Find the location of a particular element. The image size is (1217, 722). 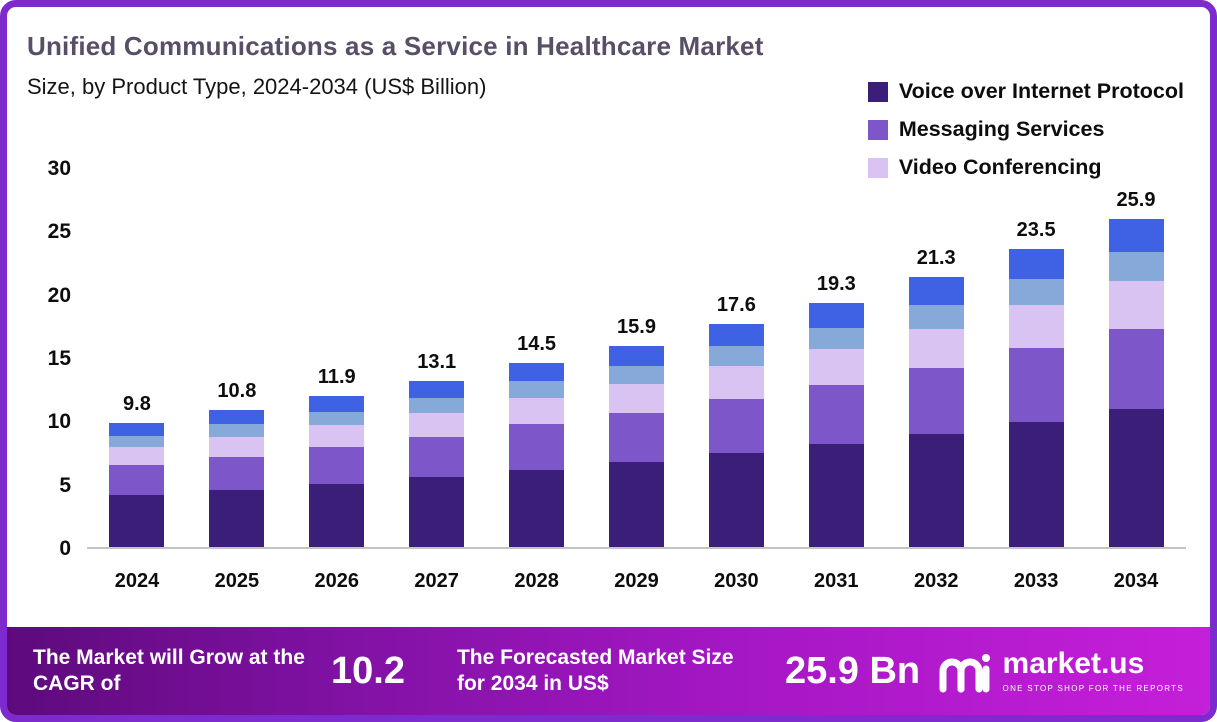

bar-total-label: 23.5 is located at coordinates (1036, 230).